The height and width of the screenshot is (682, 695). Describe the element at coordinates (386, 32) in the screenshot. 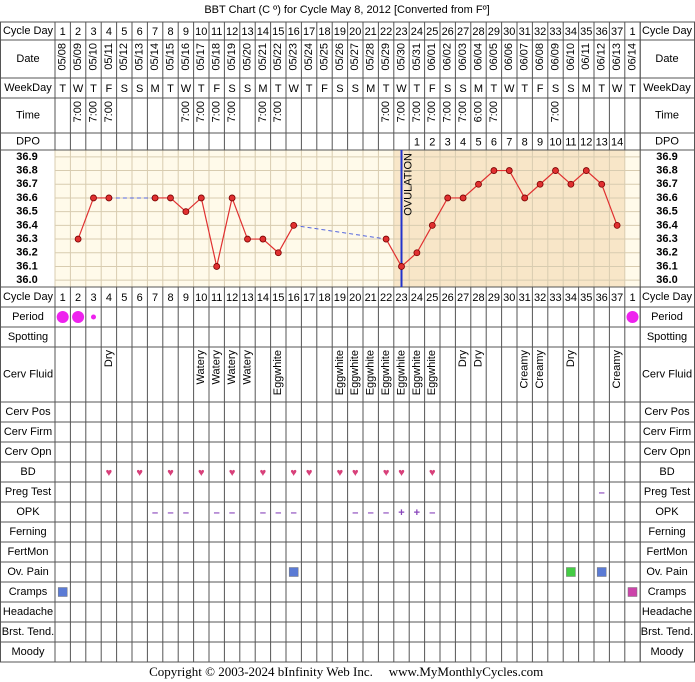

I see `cell-text: 22` at that location.